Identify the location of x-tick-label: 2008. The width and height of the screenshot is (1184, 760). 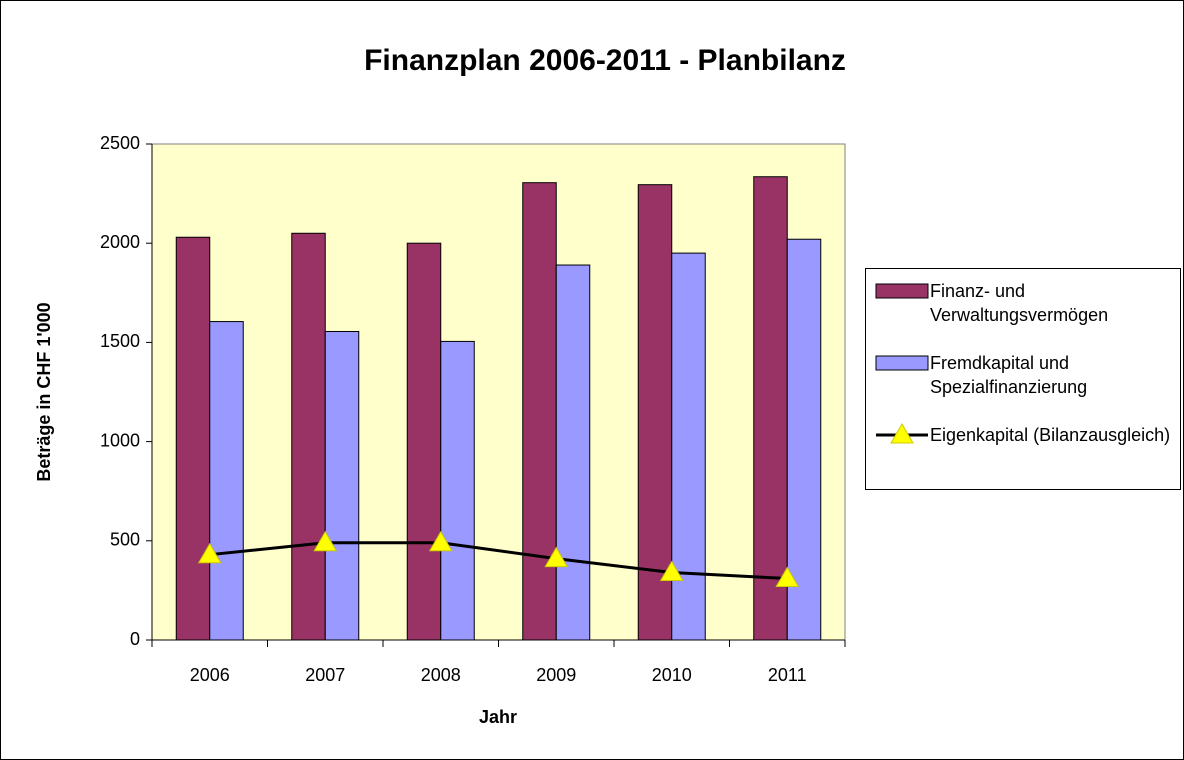
(441, 675).